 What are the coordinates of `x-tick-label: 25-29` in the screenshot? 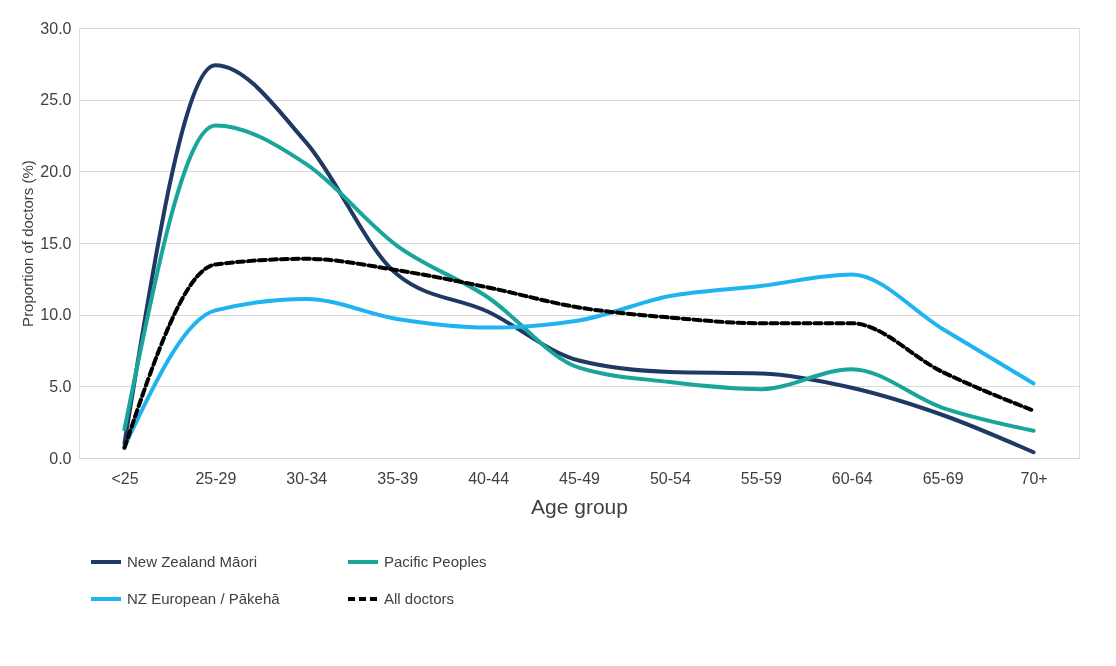 It's located at (216, 478).